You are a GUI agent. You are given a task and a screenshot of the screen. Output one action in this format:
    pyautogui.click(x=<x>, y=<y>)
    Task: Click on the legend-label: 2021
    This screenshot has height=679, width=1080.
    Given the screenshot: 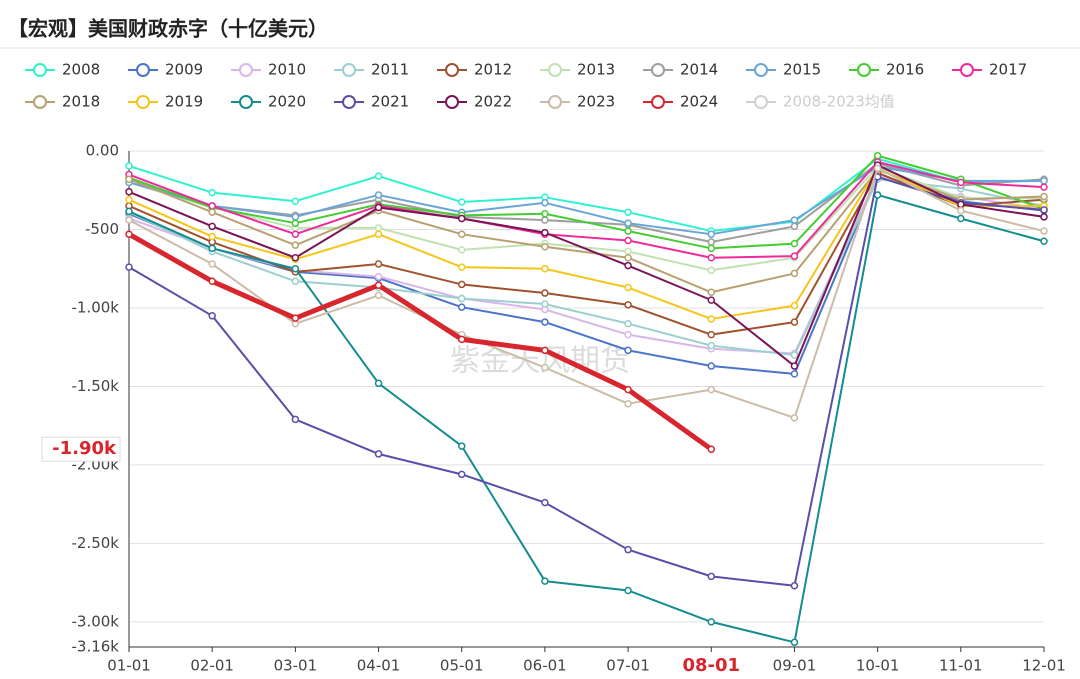 What is the action you would take?
    pyautogui.click(x=390, y=102)
    